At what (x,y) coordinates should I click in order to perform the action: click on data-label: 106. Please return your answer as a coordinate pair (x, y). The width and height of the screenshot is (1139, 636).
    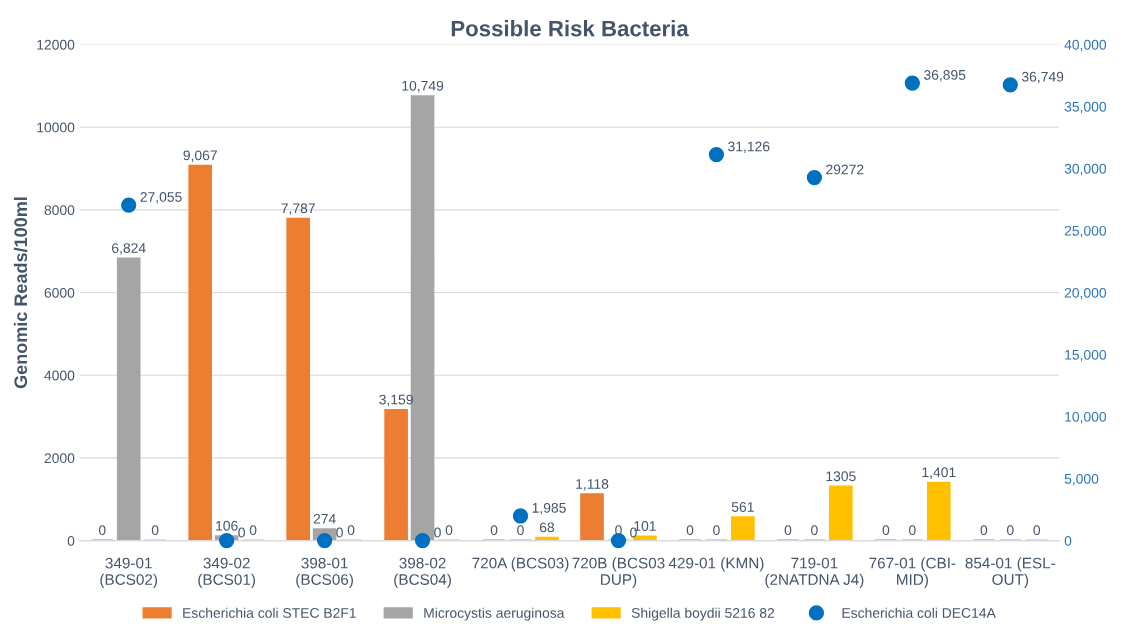
    Looking at the image, I should click on (227, 525).